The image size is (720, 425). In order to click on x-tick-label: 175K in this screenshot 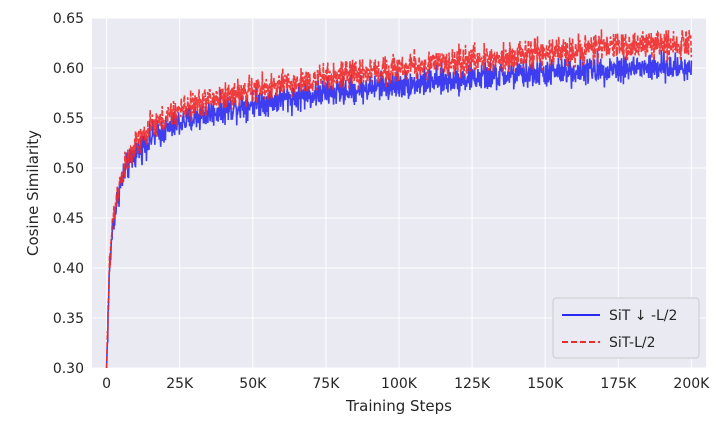, I will do `click(618, 384)`.